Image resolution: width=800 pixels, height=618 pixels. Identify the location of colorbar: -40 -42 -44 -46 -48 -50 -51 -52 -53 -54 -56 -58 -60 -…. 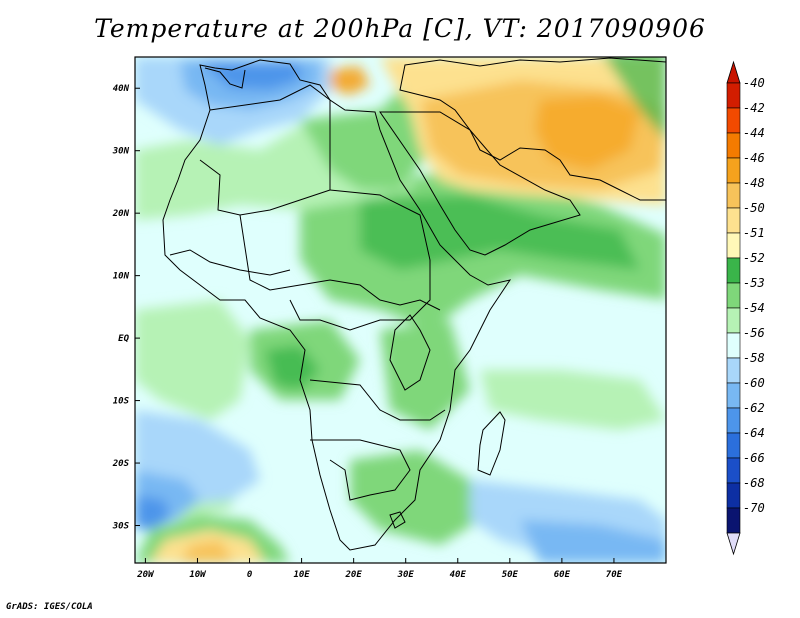
(745, 308).